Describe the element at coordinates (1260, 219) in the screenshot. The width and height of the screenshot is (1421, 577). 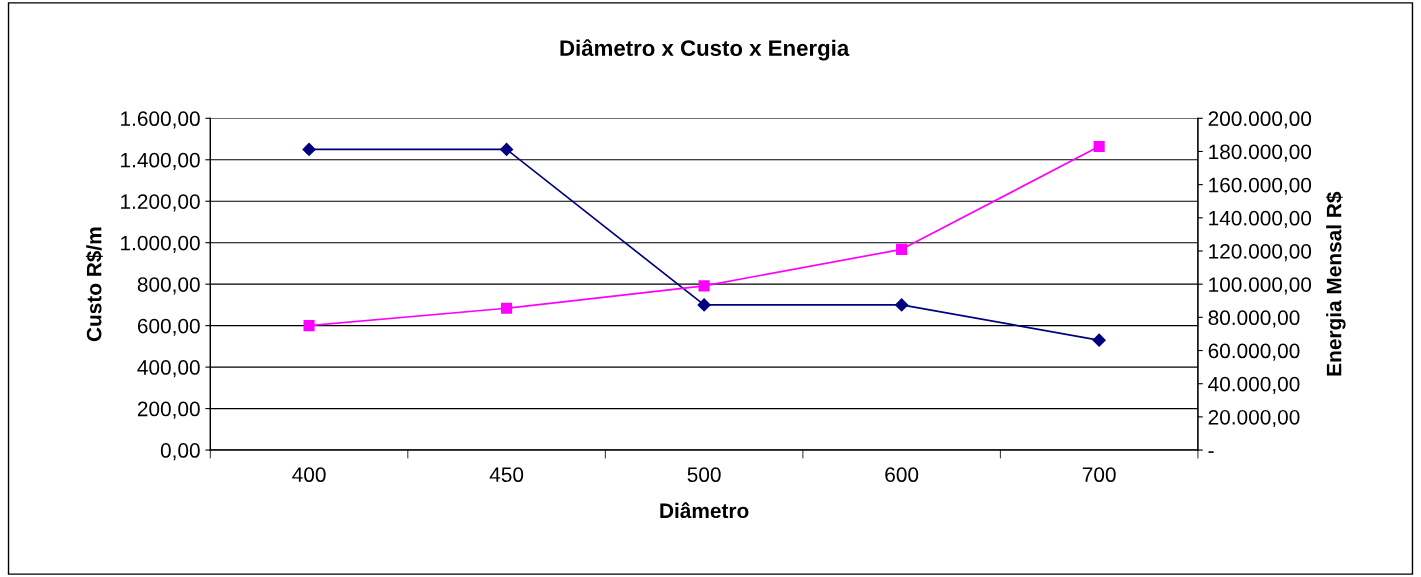
I see `y2-tick-label: 140.000,00` at that location.